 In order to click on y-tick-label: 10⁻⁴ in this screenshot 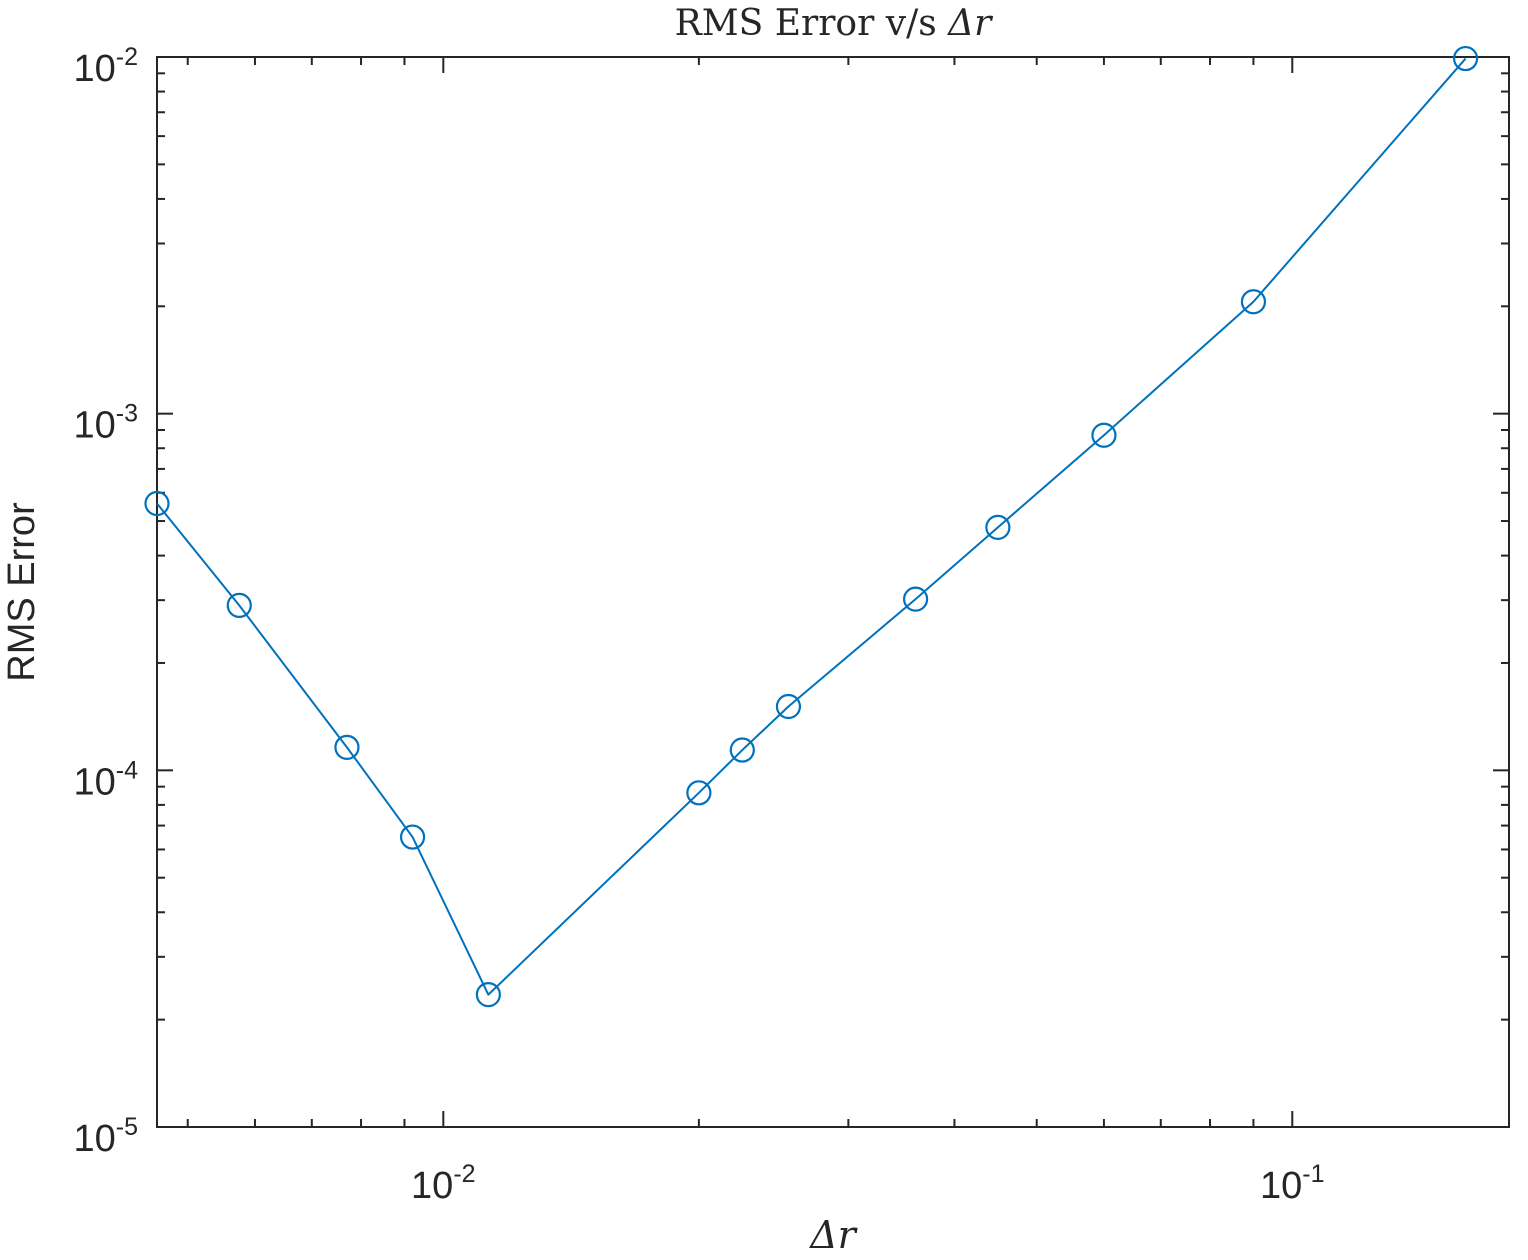, I will do `click(105, 779)`.